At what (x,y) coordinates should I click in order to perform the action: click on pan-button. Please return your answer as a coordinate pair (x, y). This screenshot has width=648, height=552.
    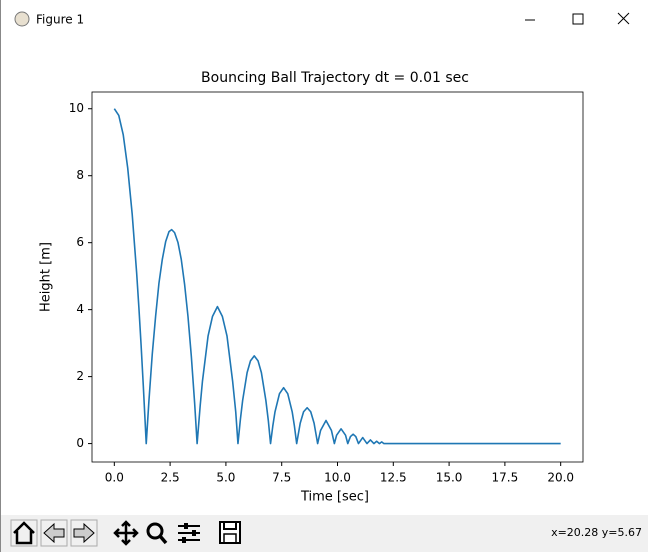
    Looking at the image, I should click on (126, 533).